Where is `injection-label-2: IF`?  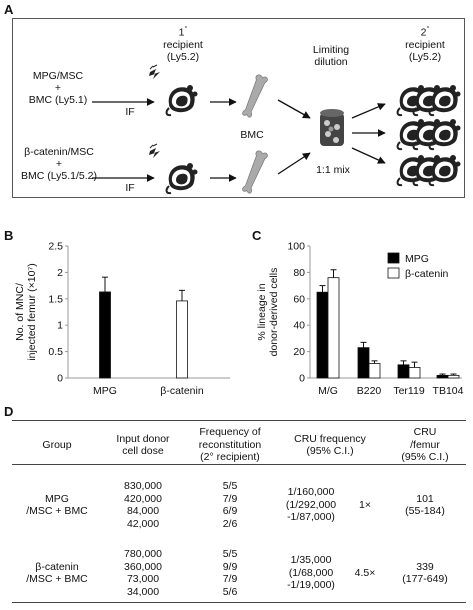
injection-label-2: IF is located at coordinates (130, 188).